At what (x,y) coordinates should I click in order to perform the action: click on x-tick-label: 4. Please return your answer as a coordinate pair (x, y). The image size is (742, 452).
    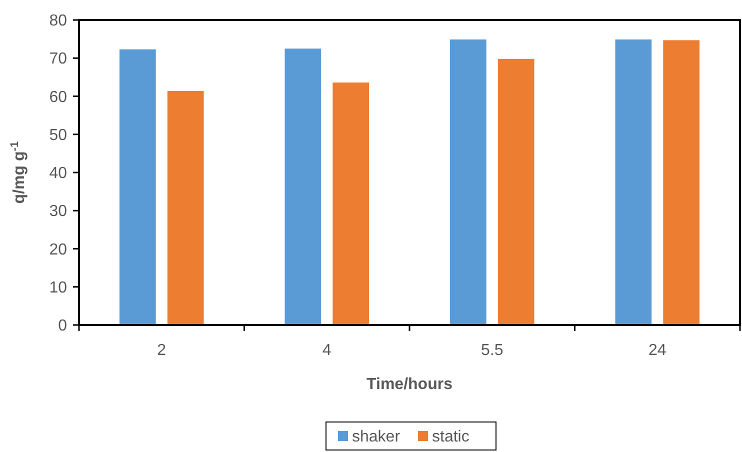
    Looking at the image, I should click on (327, 350).